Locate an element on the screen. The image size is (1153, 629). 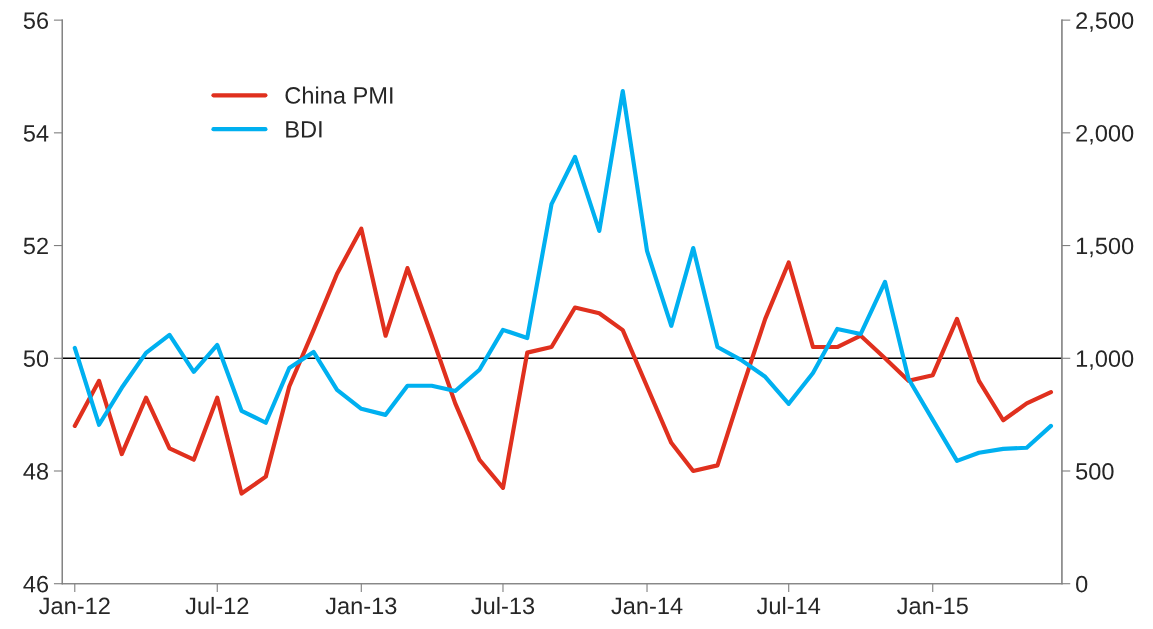
x-tick-label: Jul-12 is located at coordinates (217, 605).